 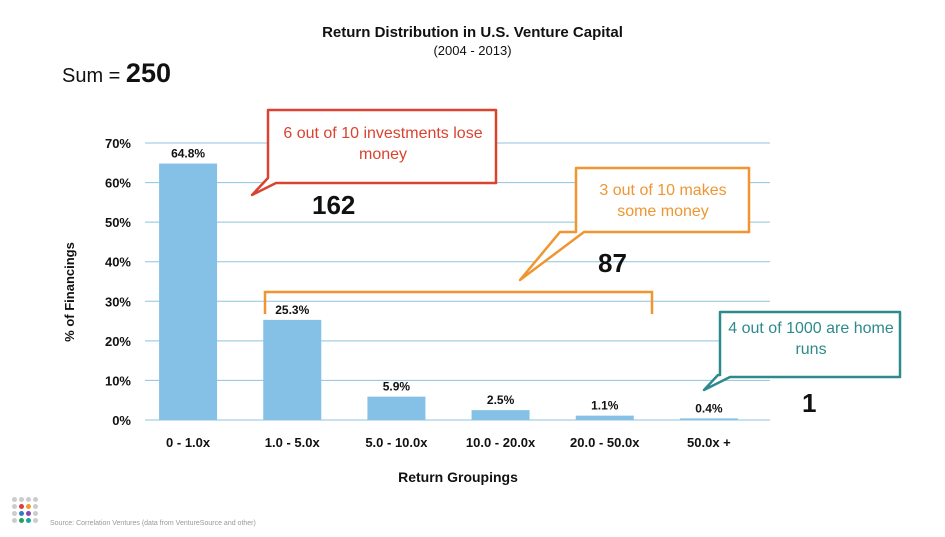 What do you see at coordinates (118, 301) in the screenshot?
I see `y-tick-label: 30%` at bounding box center [118, 301].